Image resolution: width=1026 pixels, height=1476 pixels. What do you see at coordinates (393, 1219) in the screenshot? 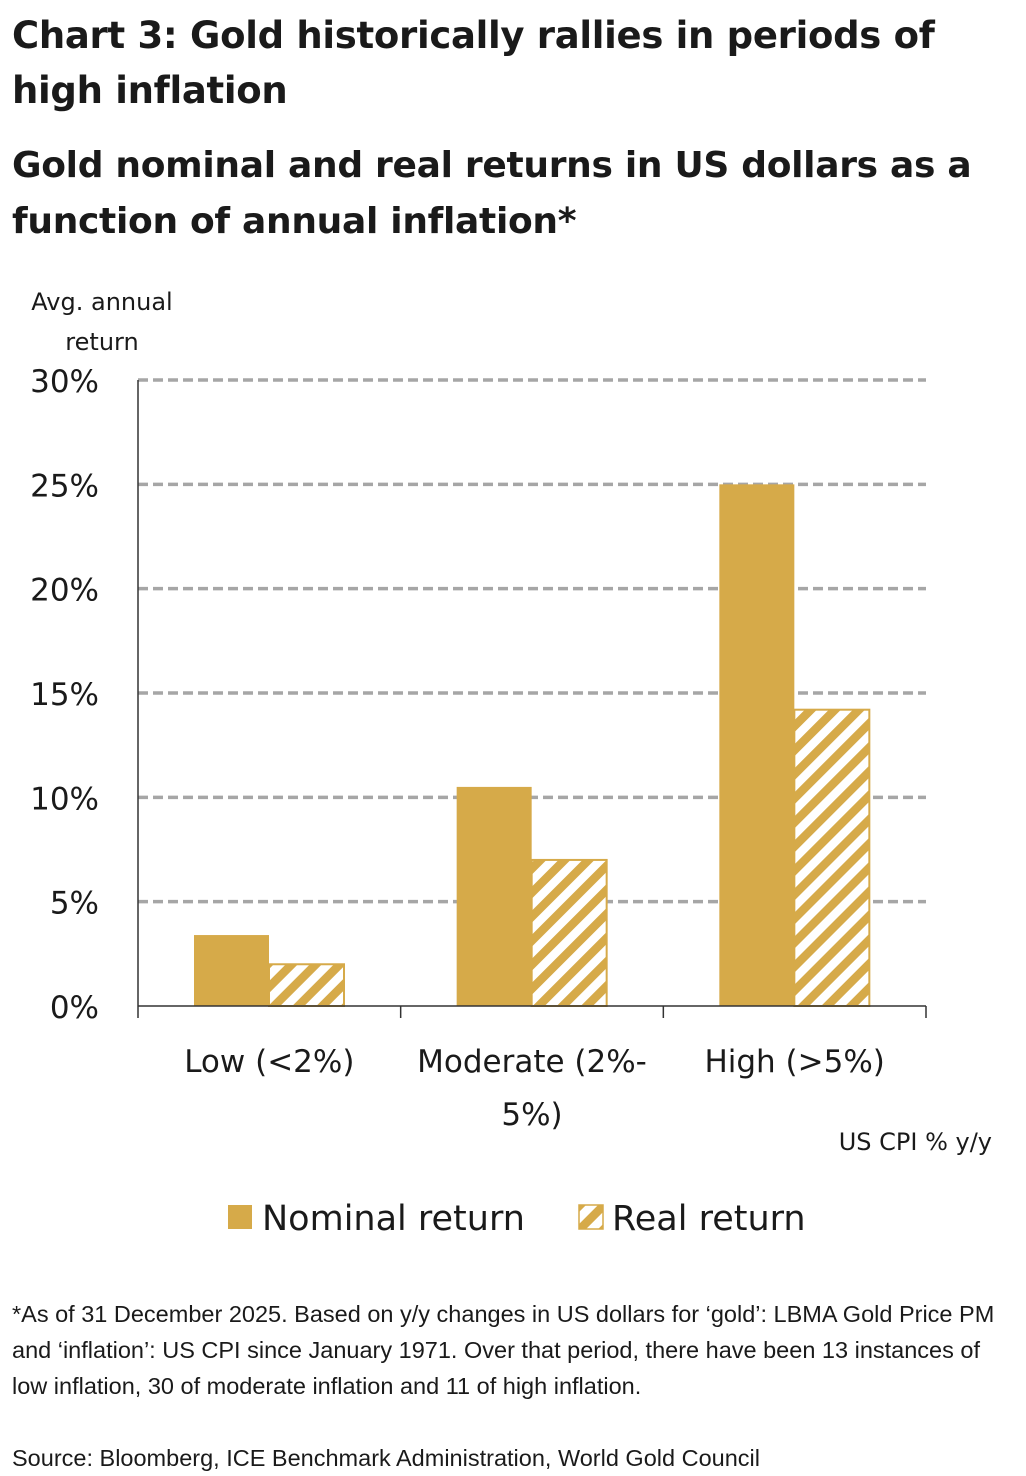
I see `legend-label: Nominal return` at bounding box center [393, 1219].